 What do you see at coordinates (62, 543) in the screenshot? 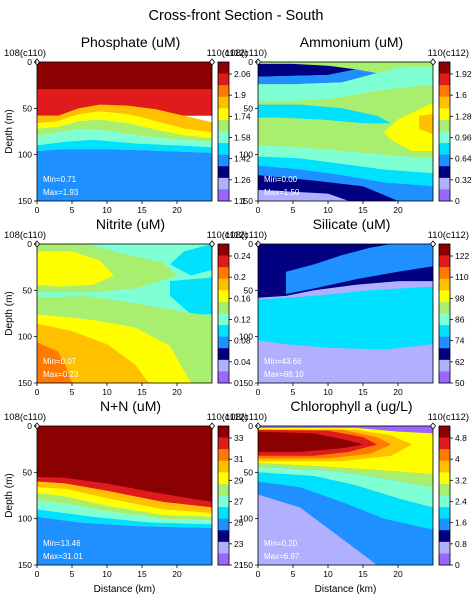
I see `min-max-annotation: Min=13.46` at bounding box center [62, 543].